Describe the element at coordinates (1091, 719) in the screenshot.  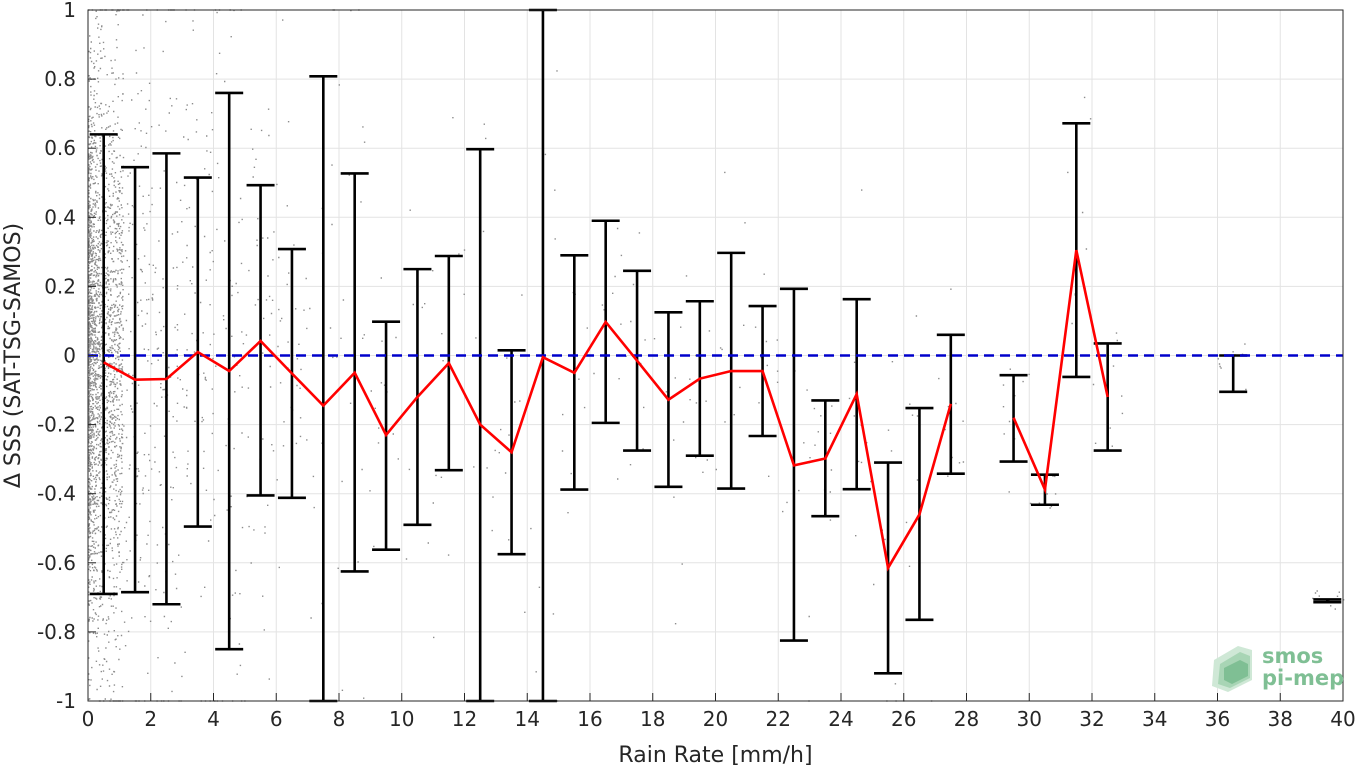
I see `x-tick-label: 32` at that location.